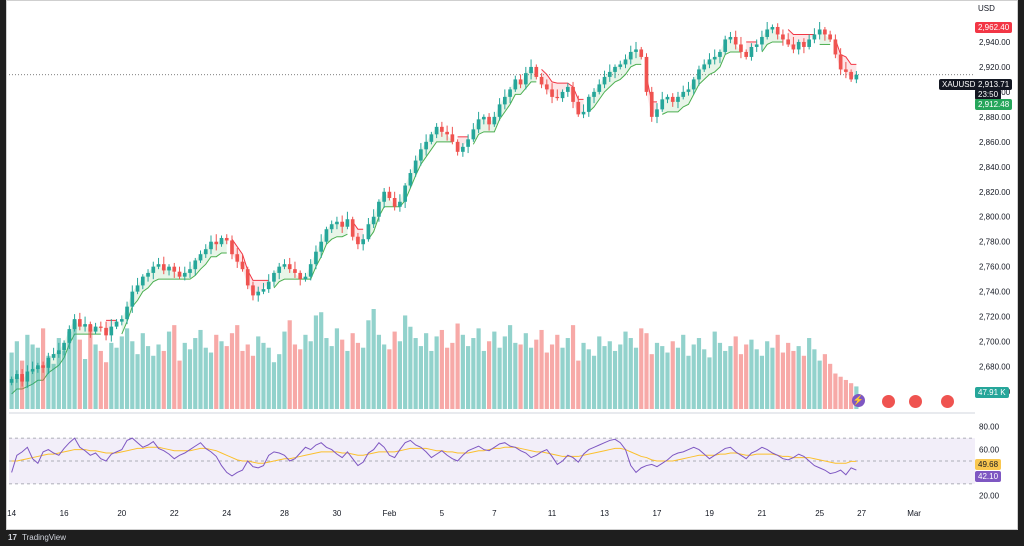 The image size is (1024, 546). Describe the element at coordinates (761, 513) in the screenshot. I see `time-tick-label: 21` at that location.